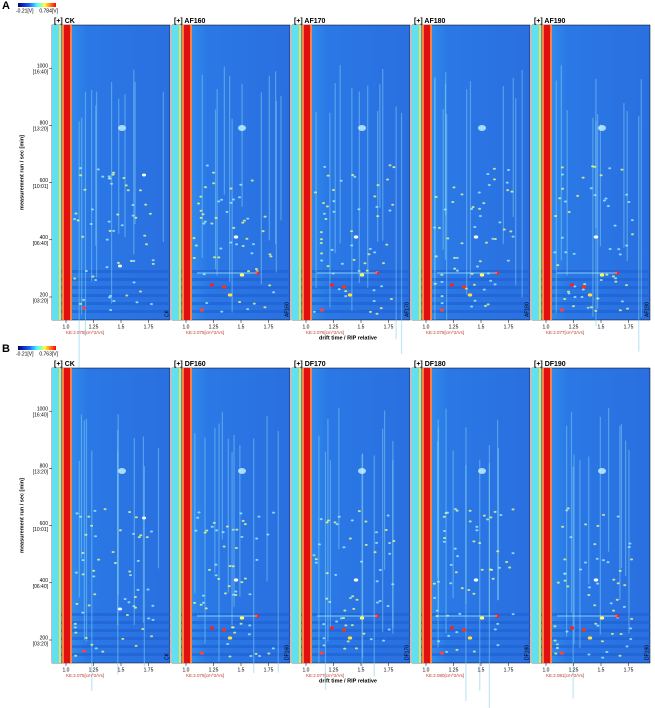 The image size is (655, 708). I want to click on figure-label: B, so click(6, 349).